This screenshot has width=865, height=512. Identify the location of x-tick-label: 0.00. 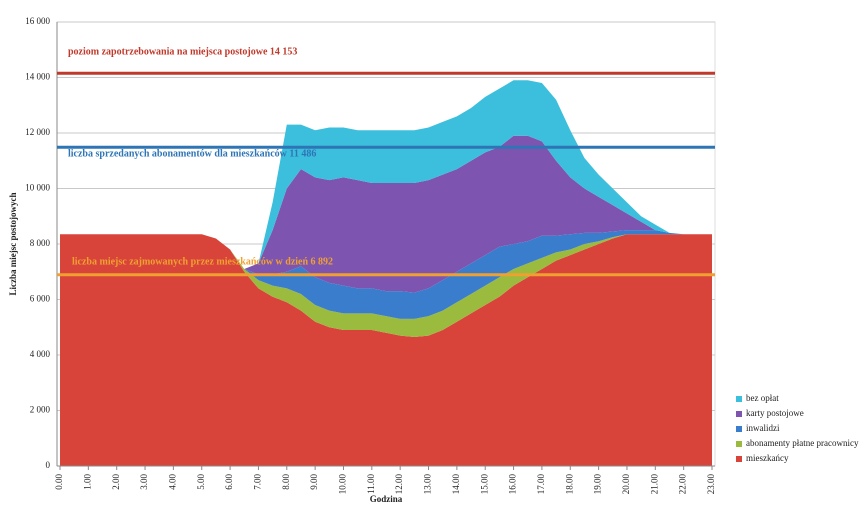
(59, 482).